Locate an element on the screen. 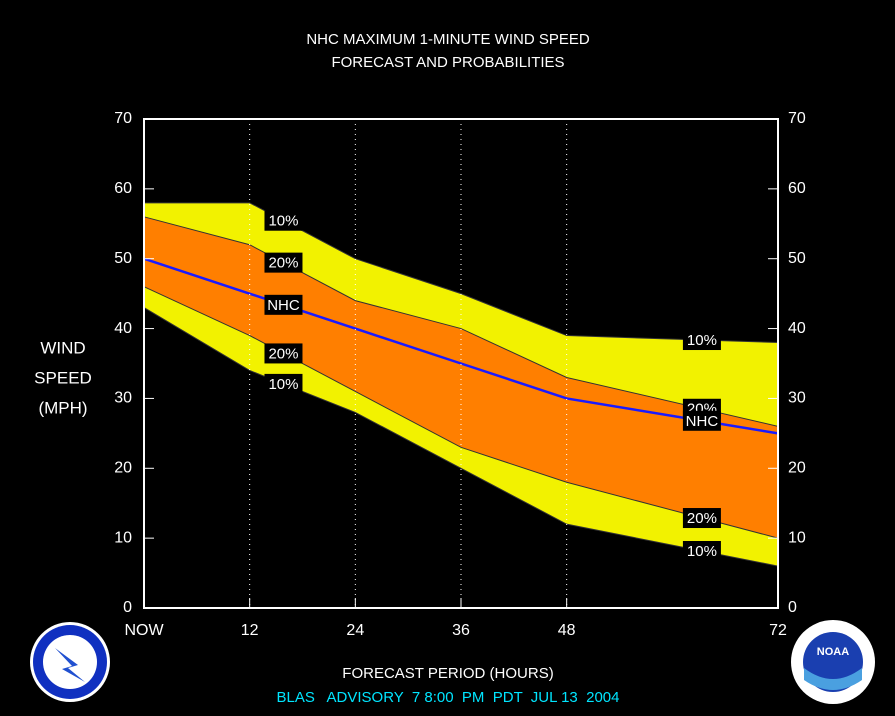 The image size is (895, 716). x-tick-label: NOW is located at coordinates (144, 630).